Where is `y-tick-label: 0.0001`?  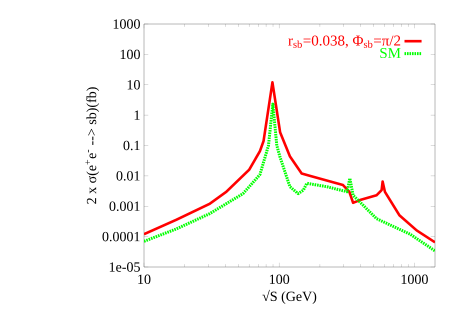 y-tick-label: 0.0001 is located at coordinates (121, 237).